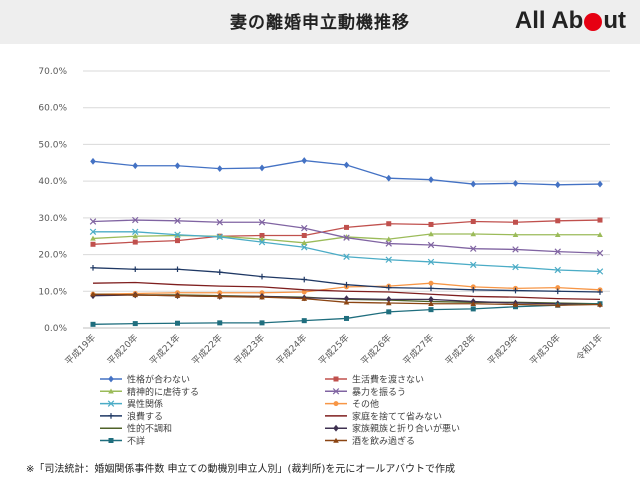  I want to click on legend-item: 異性関係, so click(131, 404).